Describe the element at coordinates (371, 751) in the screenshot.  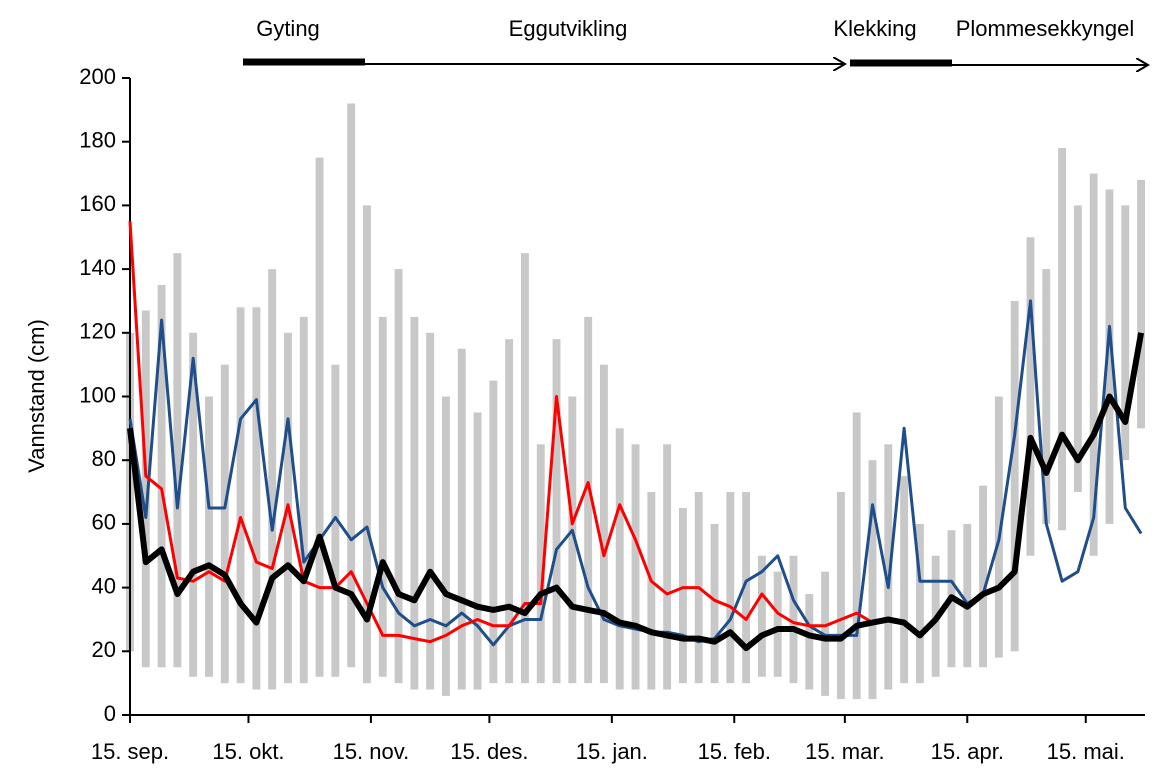
I see `x-tick-label: 15. nov.` at that location.